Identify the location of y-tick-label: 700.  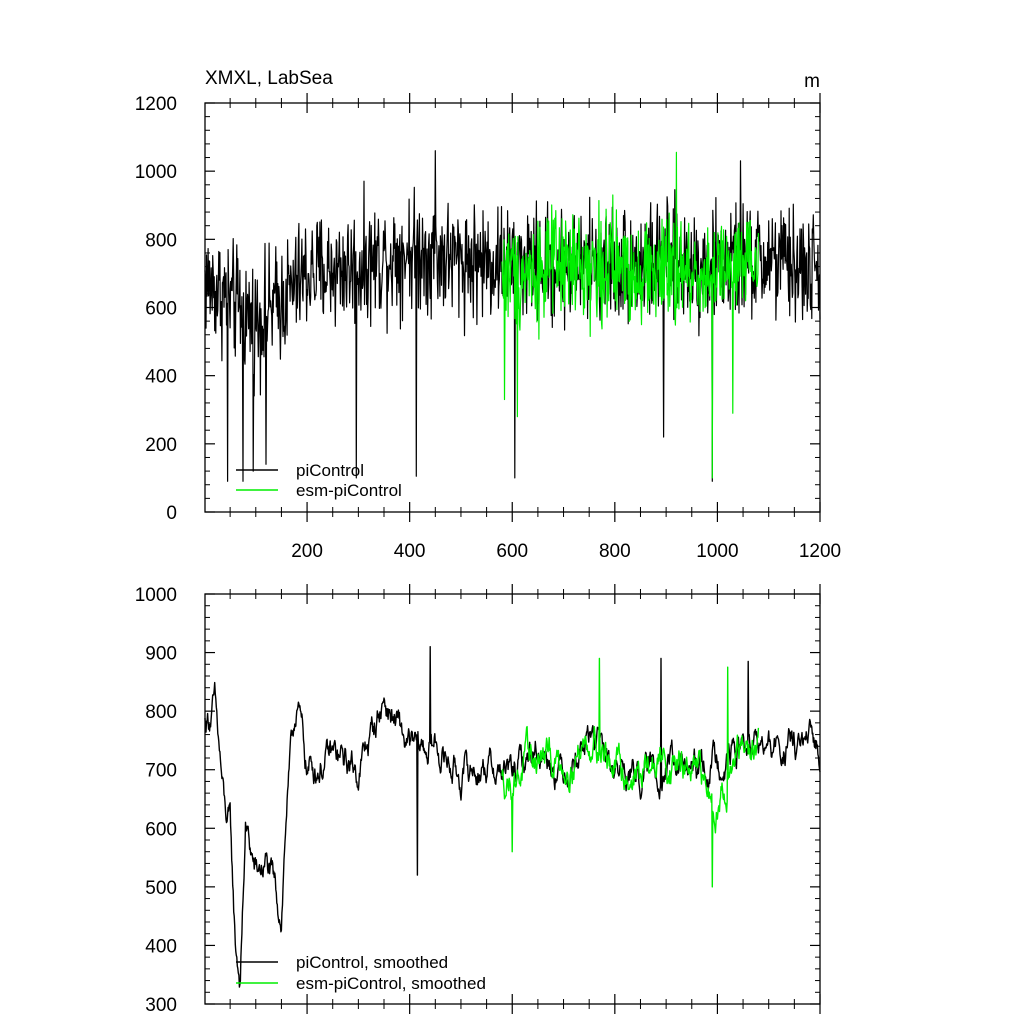
(161, 771).